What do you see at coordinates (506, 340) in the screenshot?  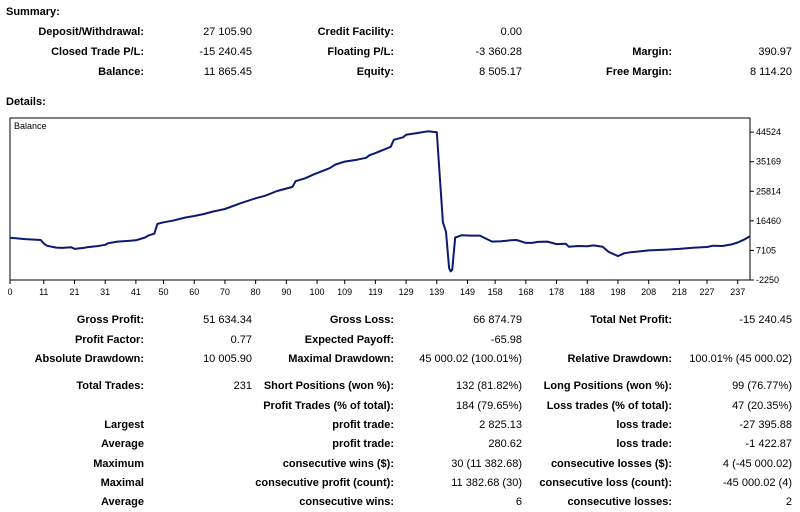 I see `expected-payoff-value: -65.98` at bounding box center [506, 340].